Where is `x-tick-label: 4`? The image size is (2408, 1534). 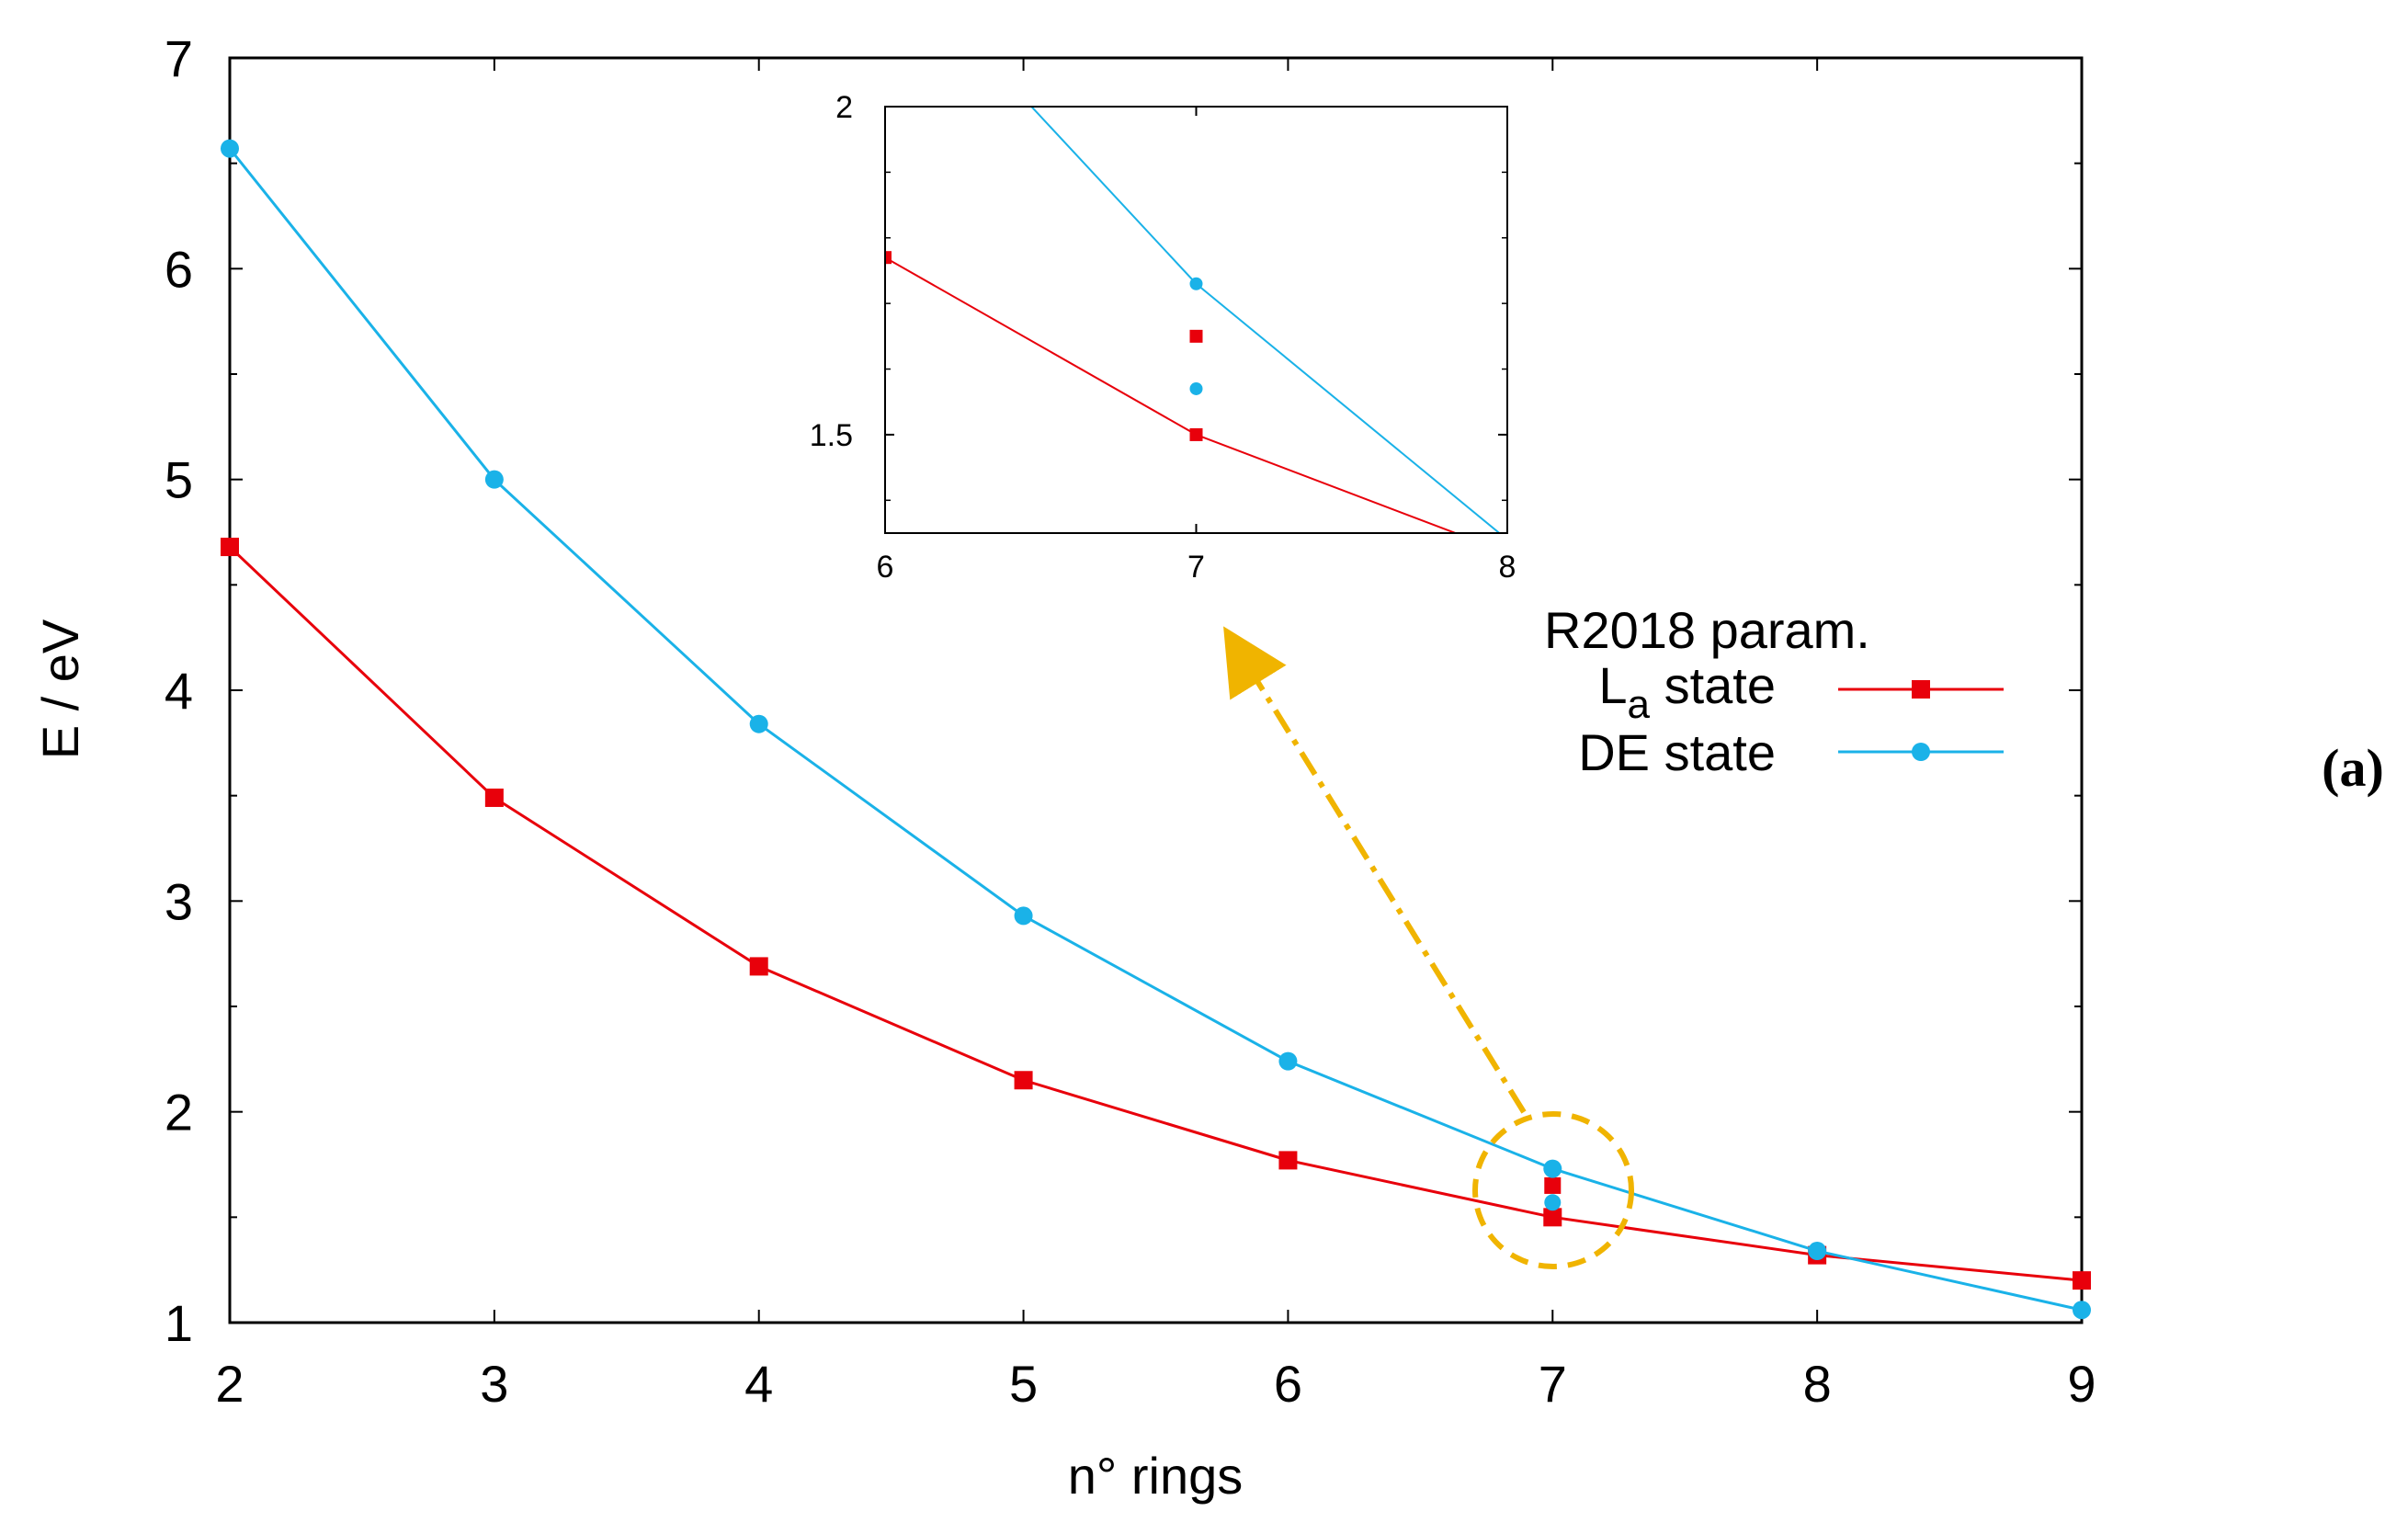
x-tick-label: 4 is located at coordinates (758, 1384).